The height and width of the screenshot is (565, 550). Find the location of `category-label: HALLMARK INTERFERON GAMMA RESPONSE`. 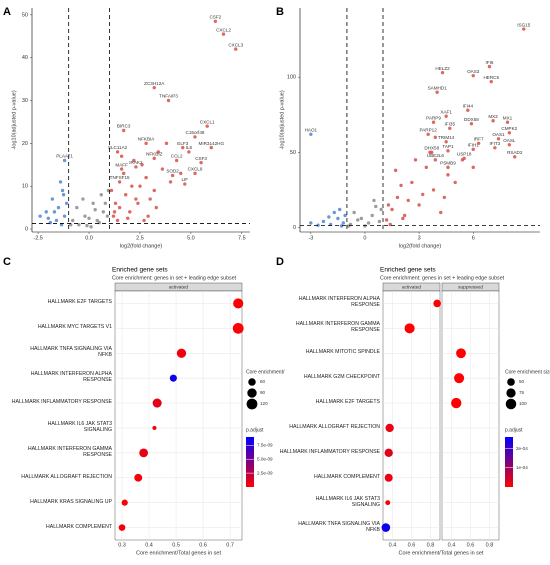

category-label: HALLMARK INTERFERON GAMMA RESPONSE is located at coordinates (69, 451).